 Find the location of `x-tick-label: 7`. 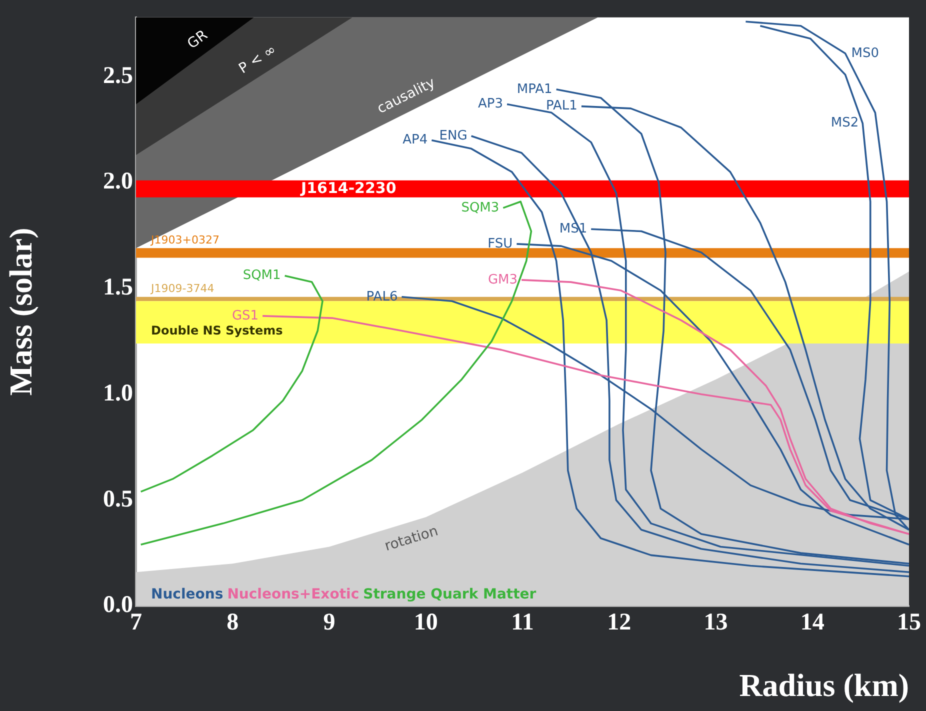

x-tick-label: 7 is located at coordinates (136, 623).